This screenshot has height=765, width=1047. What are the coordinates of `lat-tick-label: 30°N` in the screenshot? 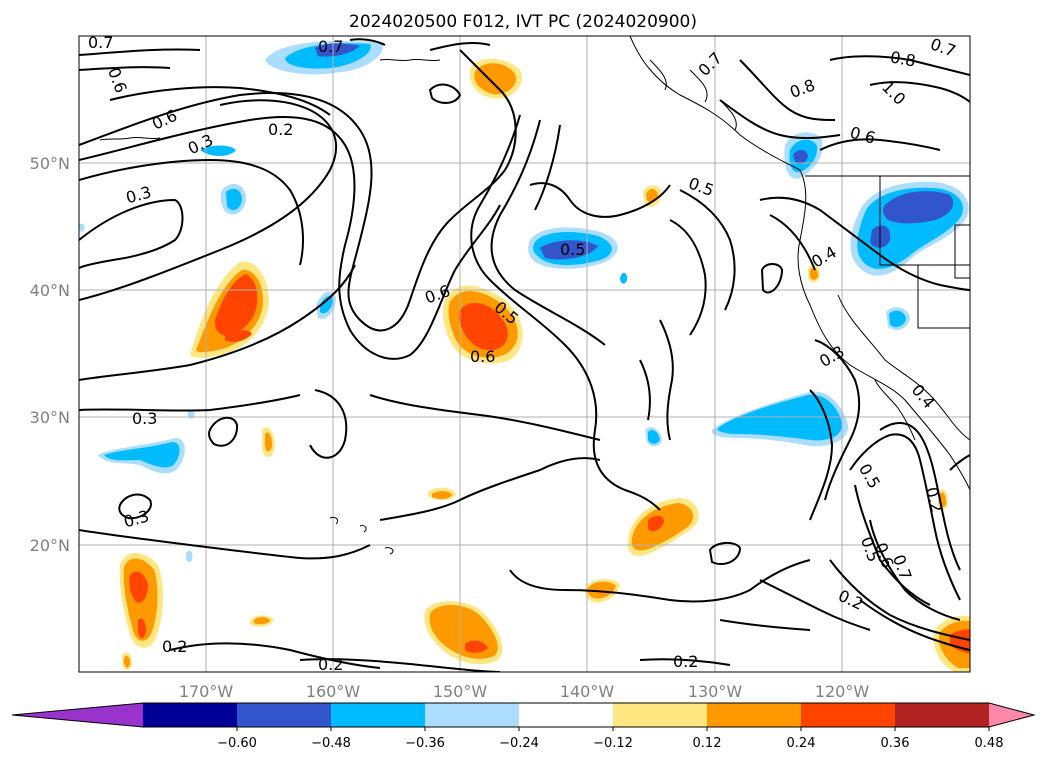 It's located at (50, 417).